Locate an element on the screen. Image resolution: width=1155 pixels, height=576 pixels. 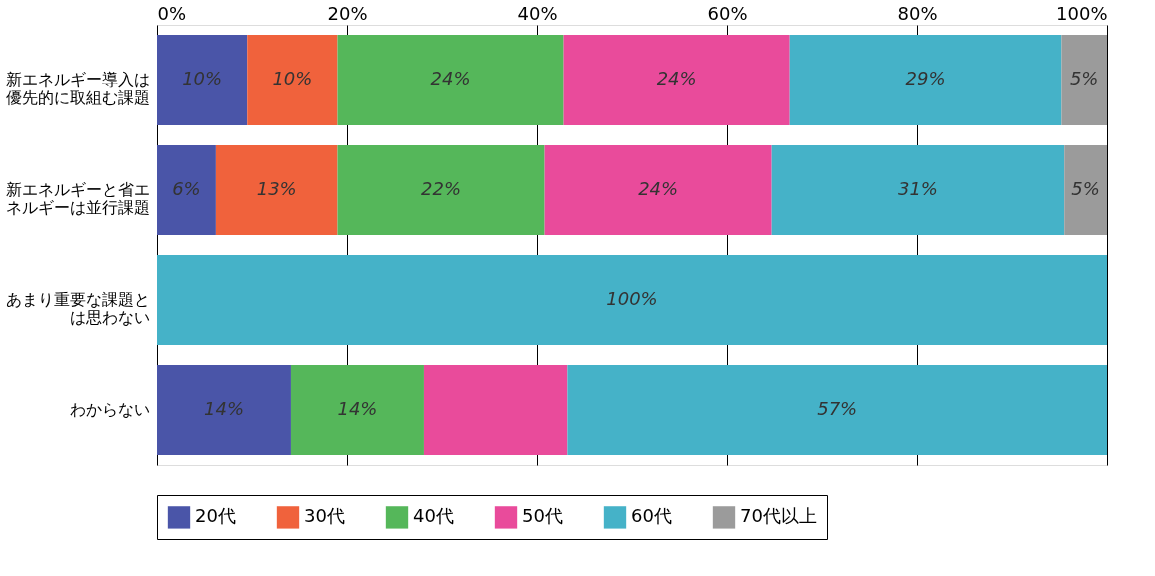
data-label: 6% is located at coordinates (186, 188).